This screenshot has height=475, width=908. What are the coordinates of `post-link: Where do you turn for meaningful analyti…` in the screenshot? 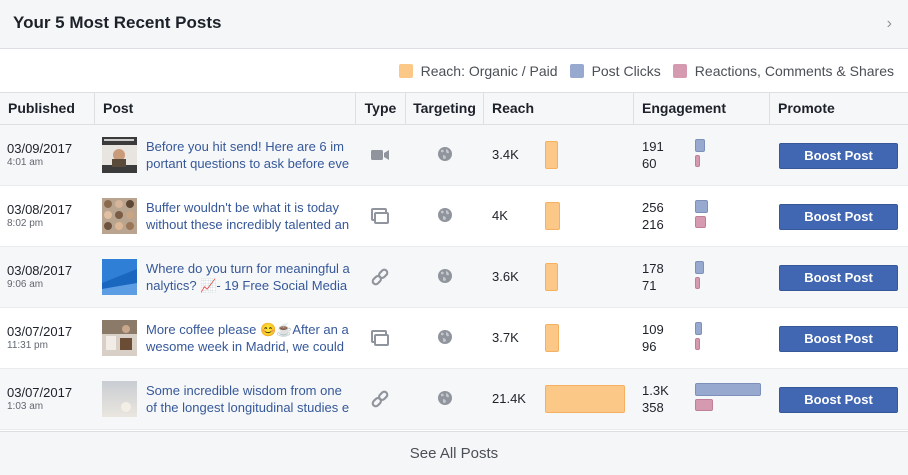 It's located at (248, 277).